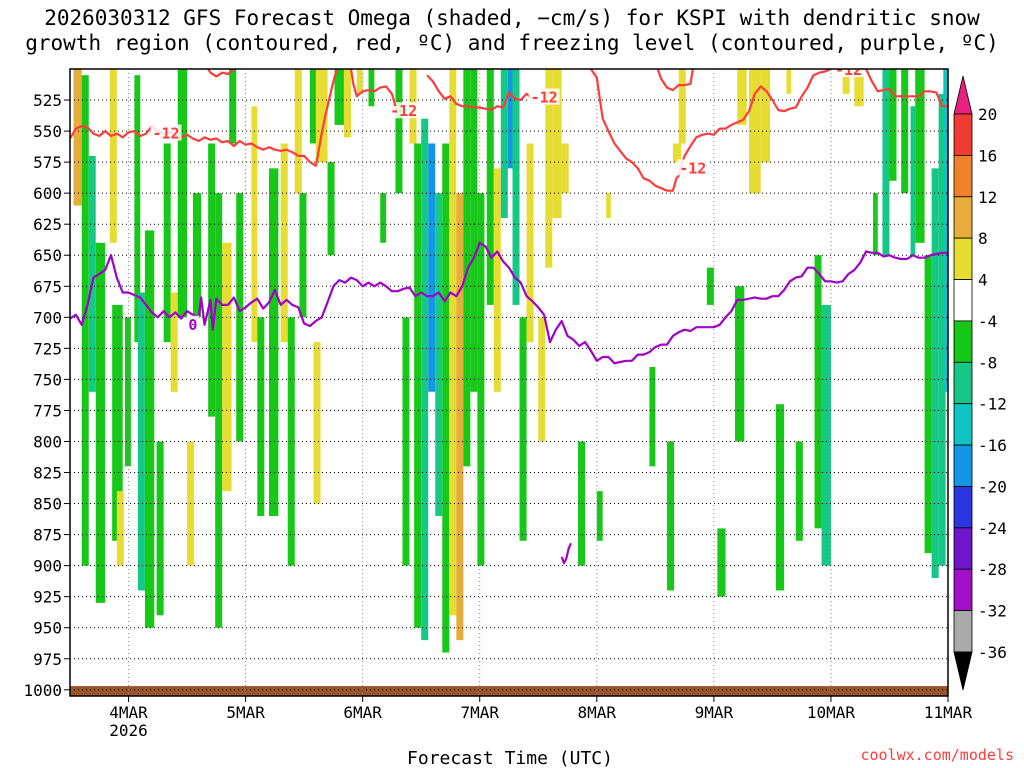 The image size is (1024, 768). What do you see at coordinates (992, 569) in the screenshot?
I see `colorbar-label-11: -28` at bounding box center [992, 569].